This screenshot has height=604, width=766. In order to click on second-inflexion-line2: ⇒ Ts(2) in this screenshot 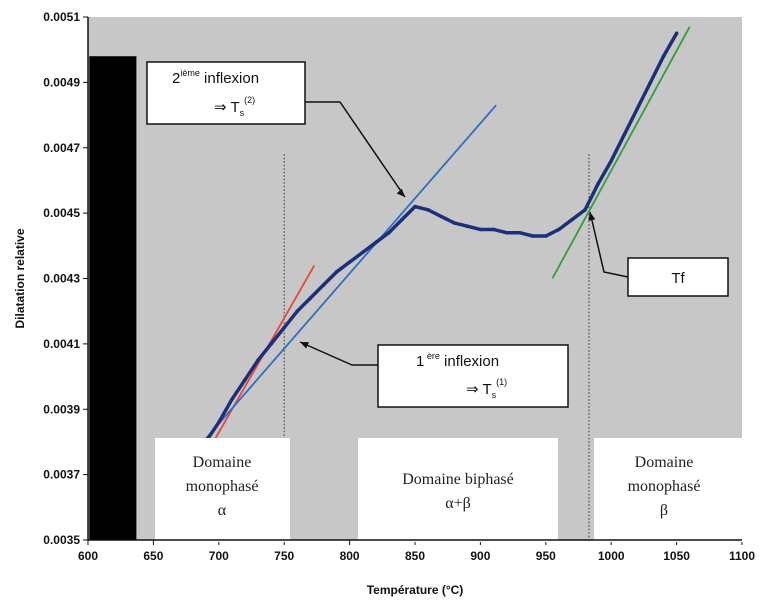, I will do `click(234, 106)`.